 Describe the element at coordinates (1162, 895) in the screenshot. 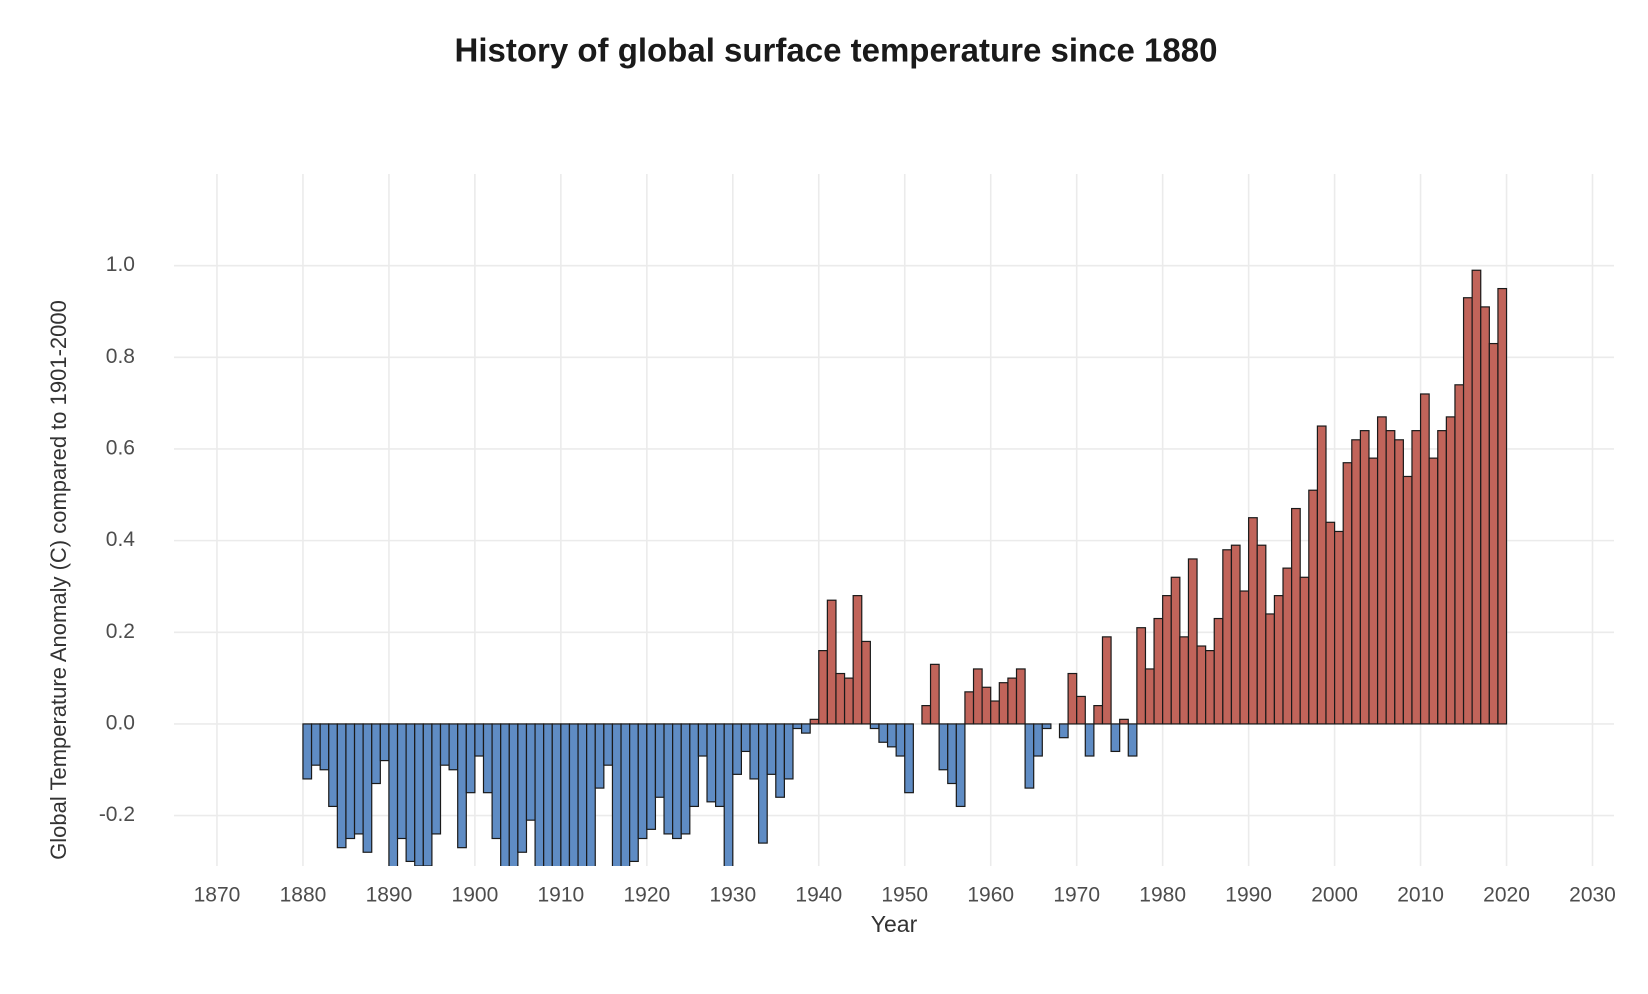

I see `x-tick-label: 1980` at that location.